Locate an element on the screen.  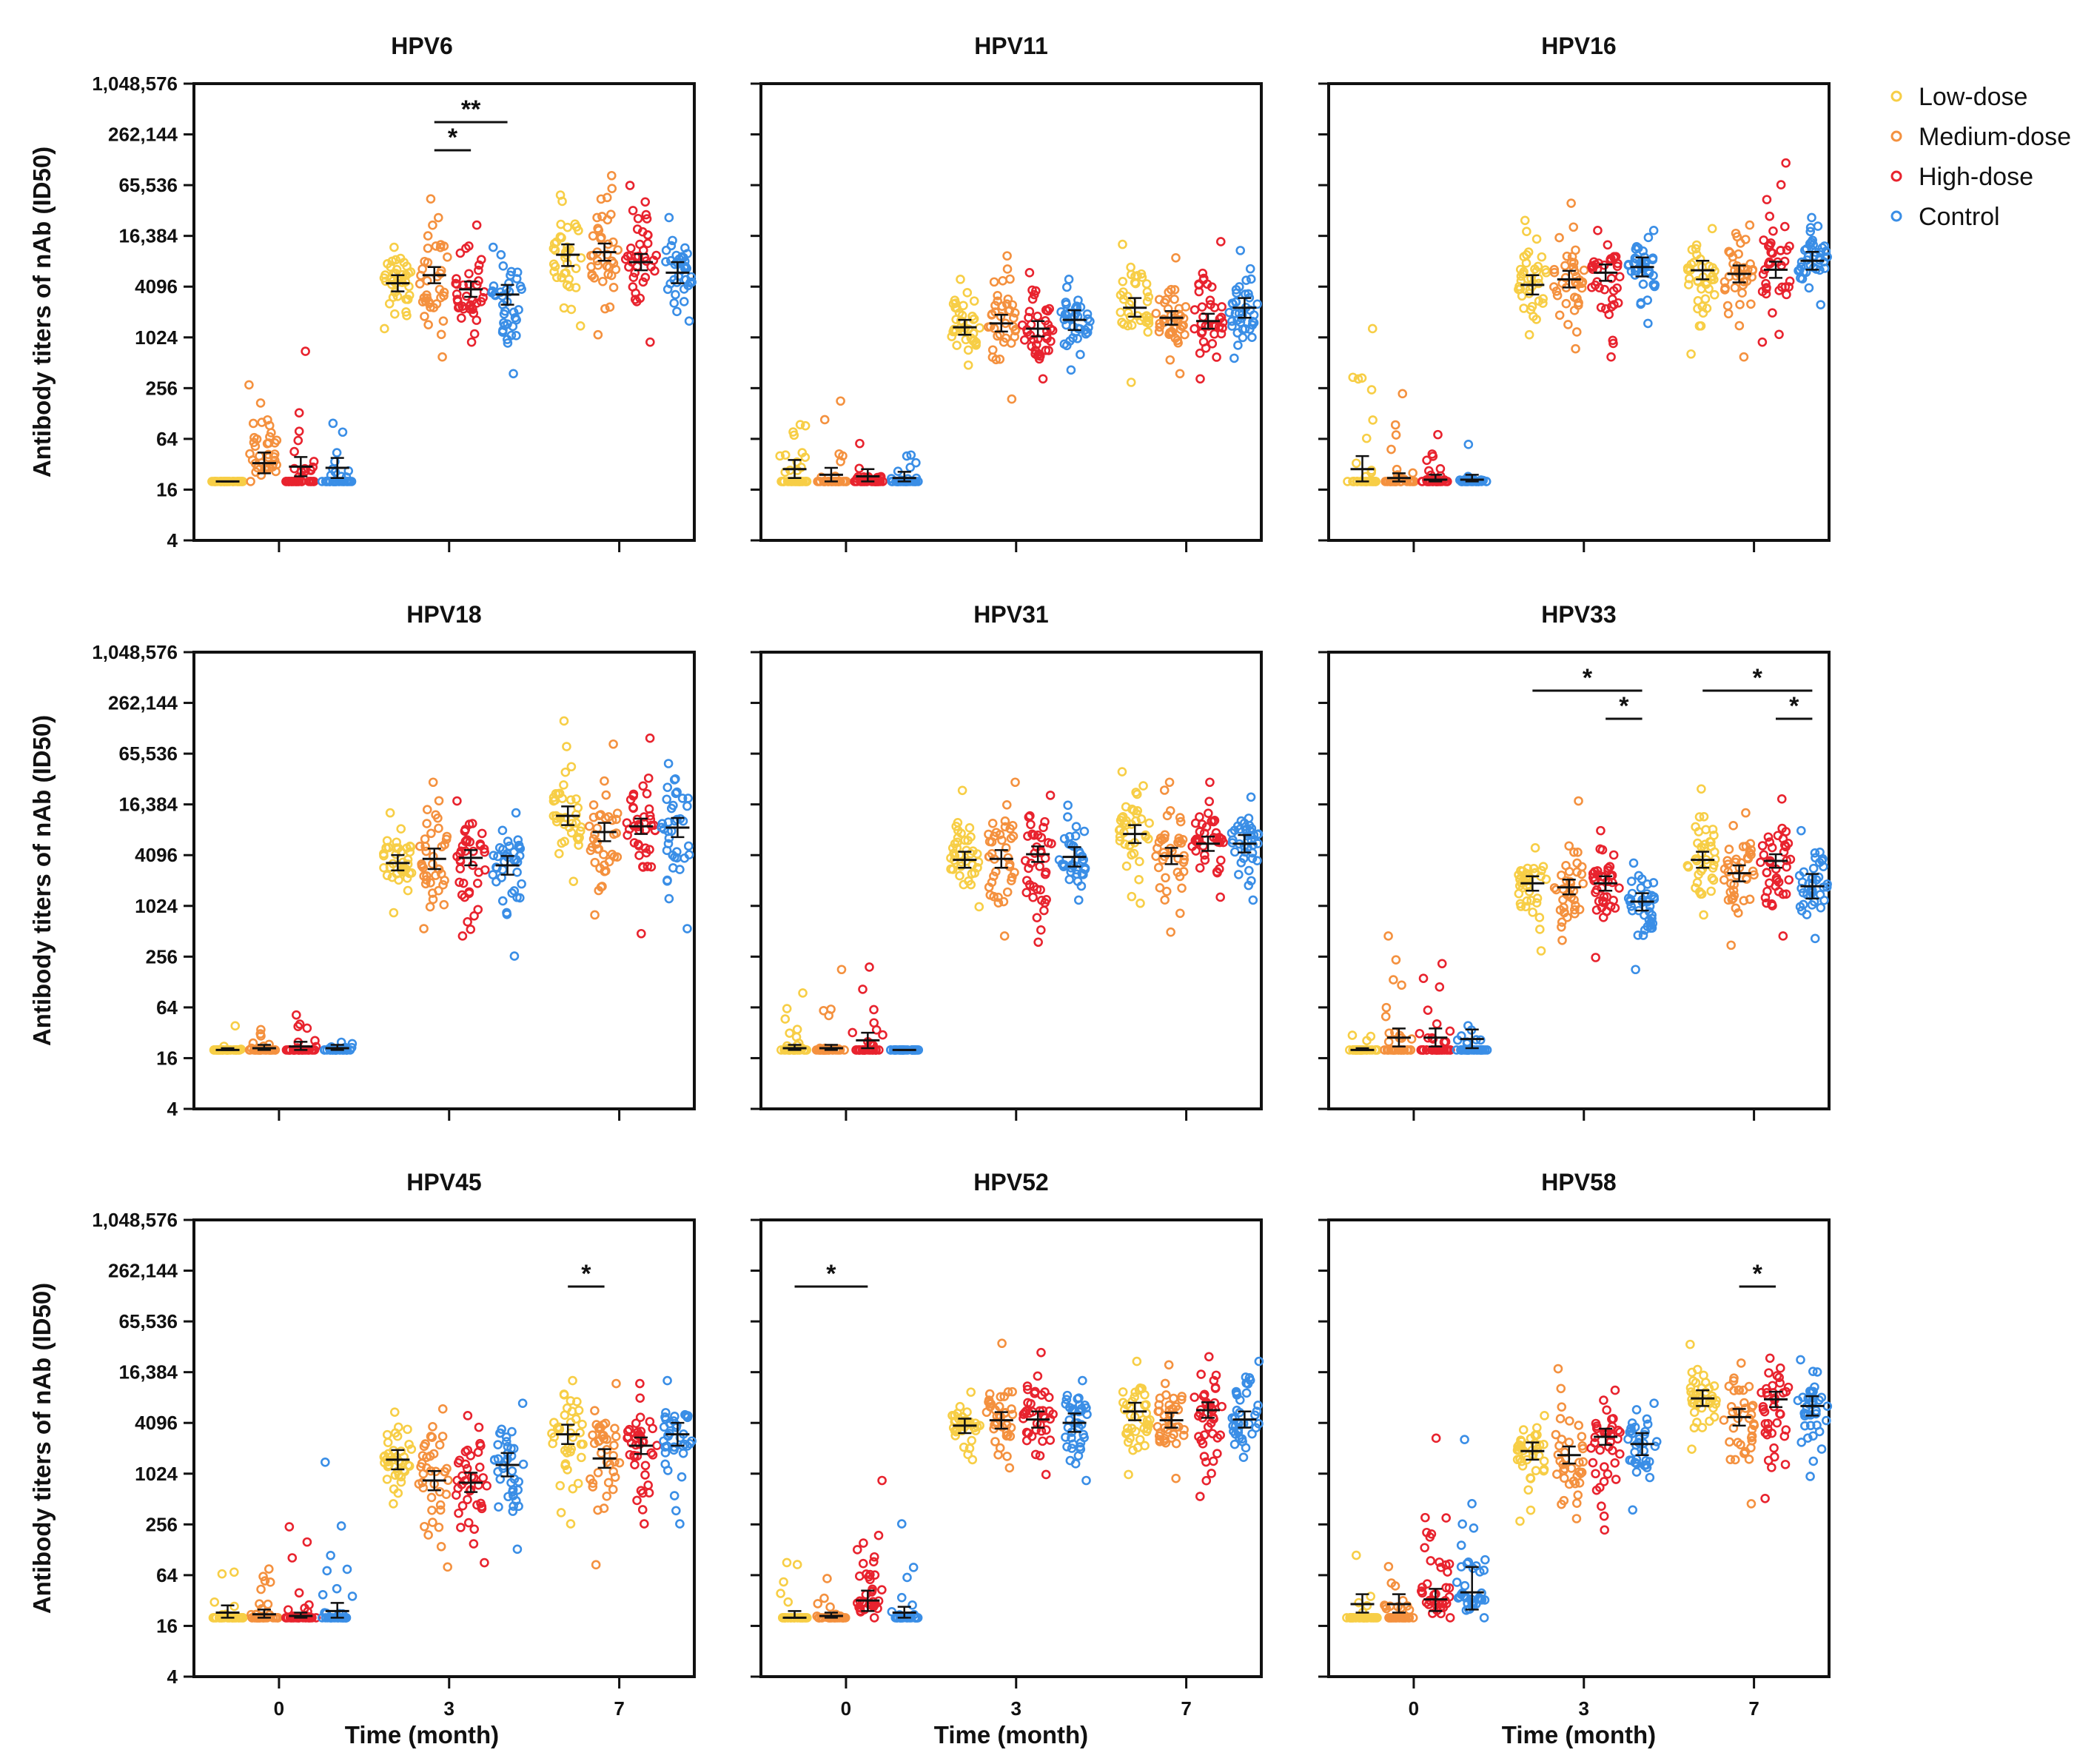
y-tick-label: 16,384 is located at coordinates (148, 236).